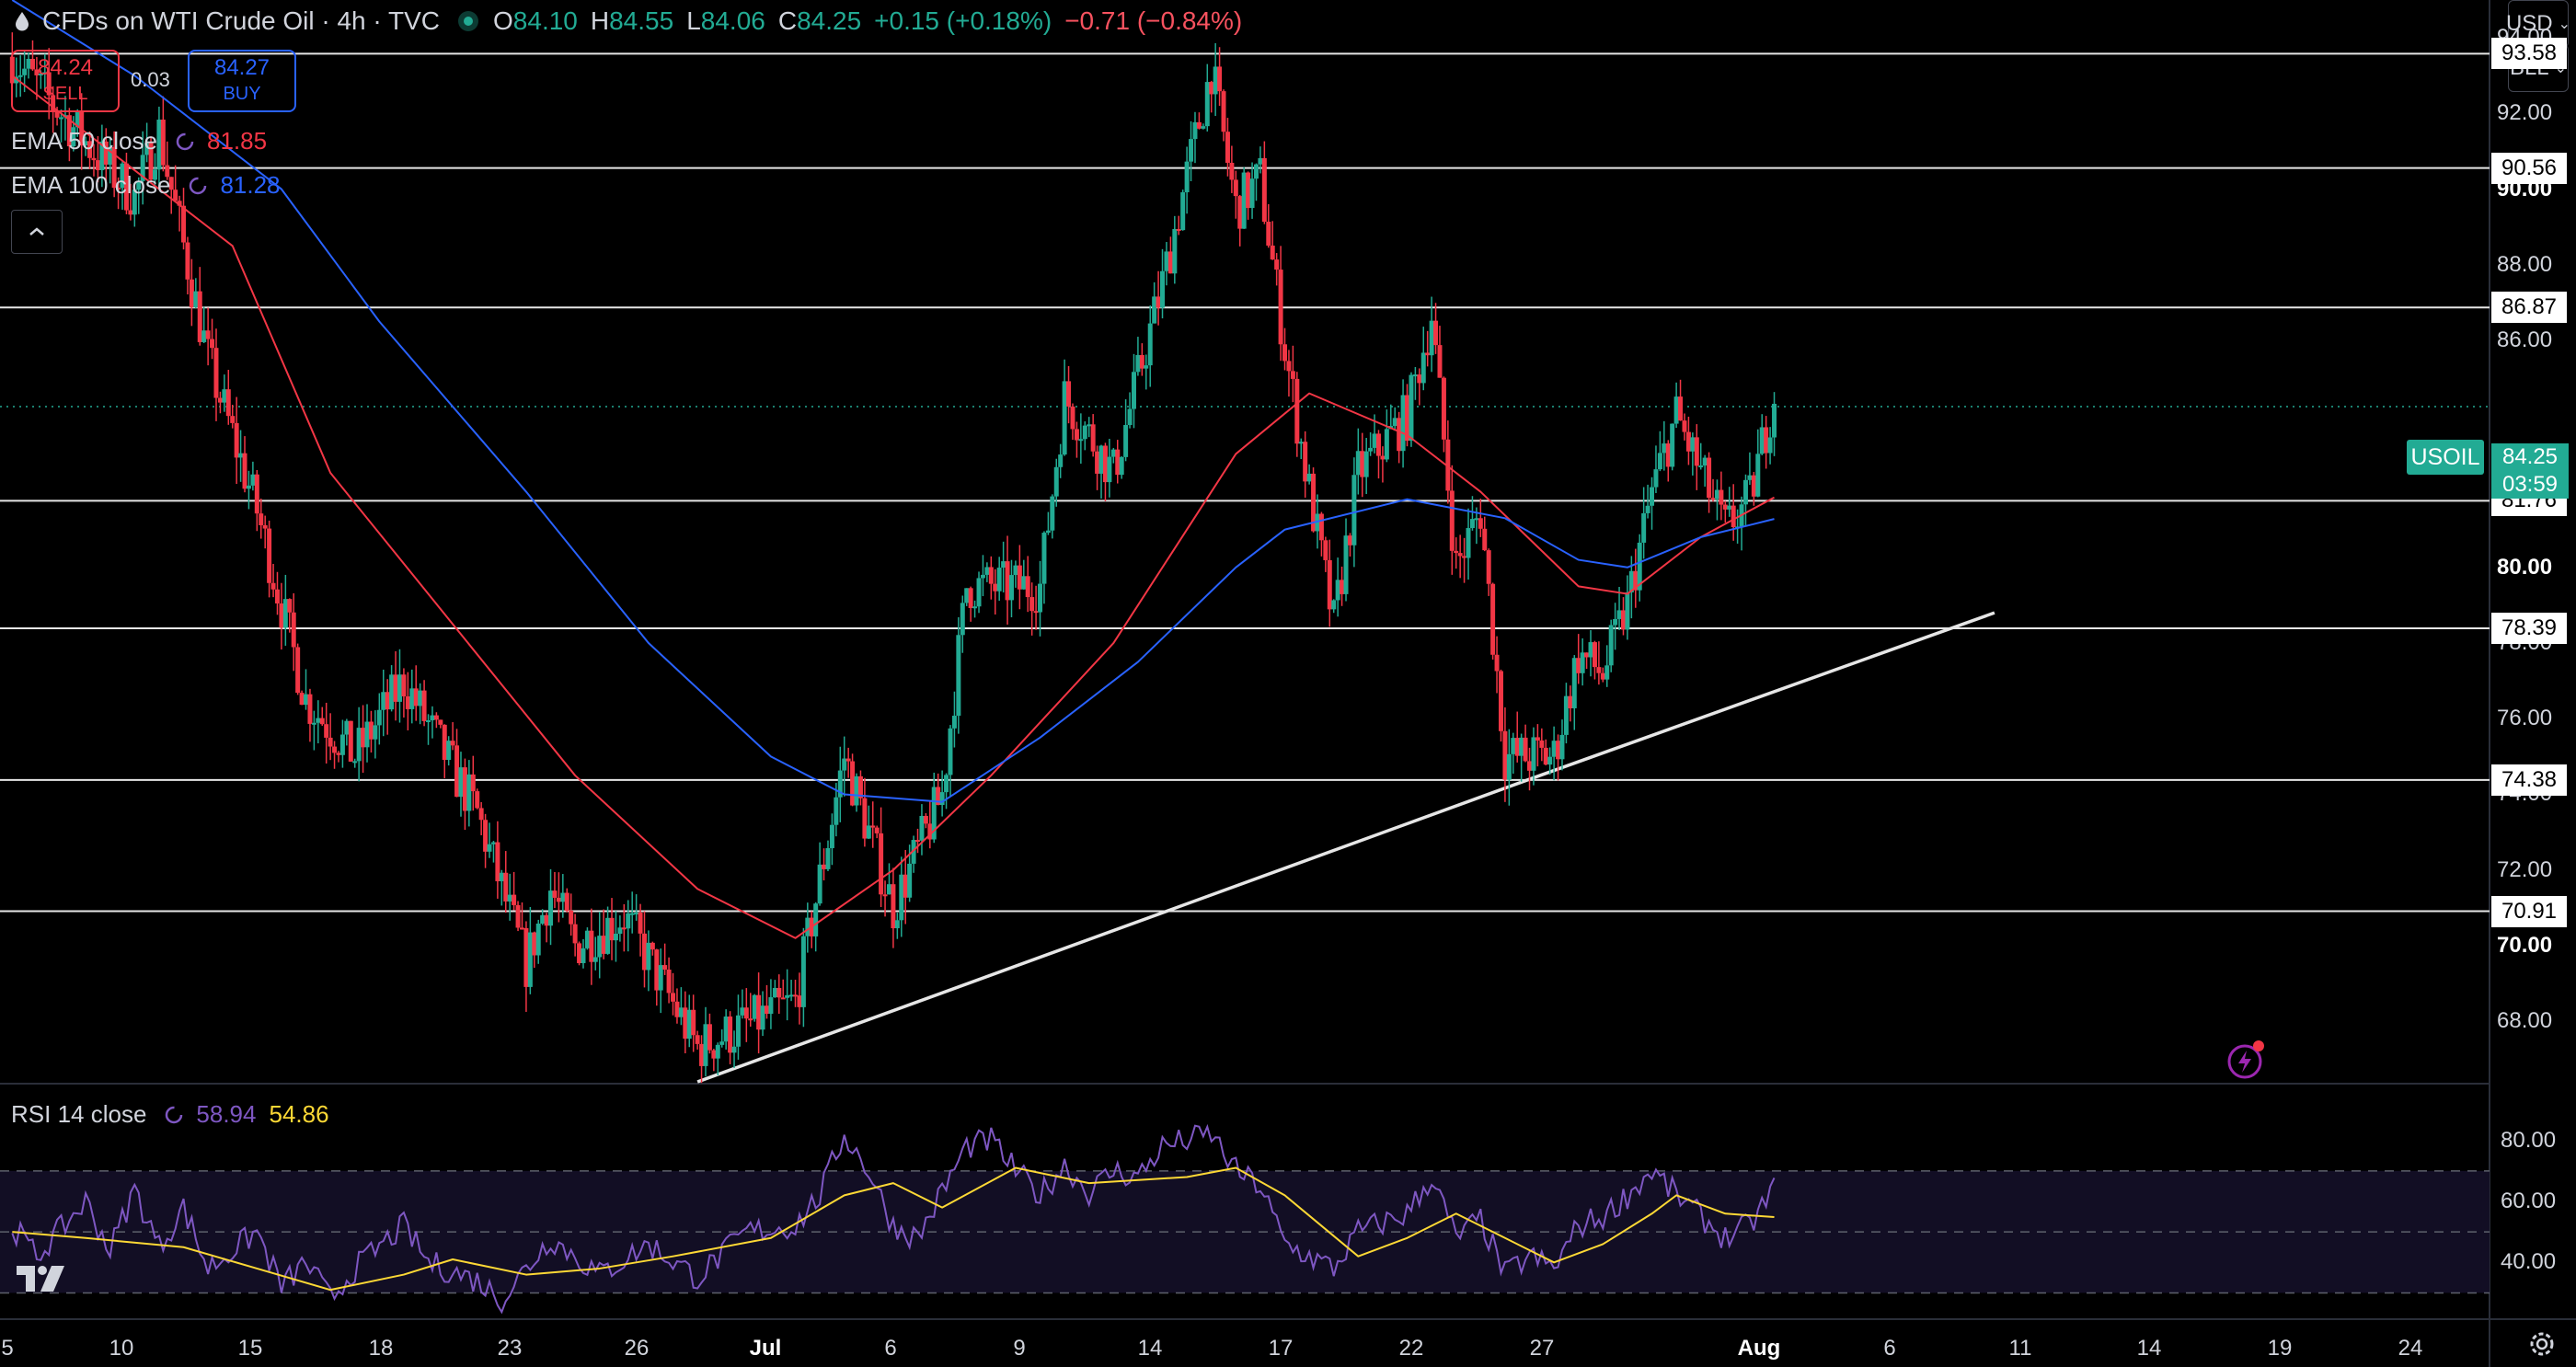  Describe the element at coordinates (2525, 1021) in the screenshot. I see `price-axis-label: 68.00` at that location.